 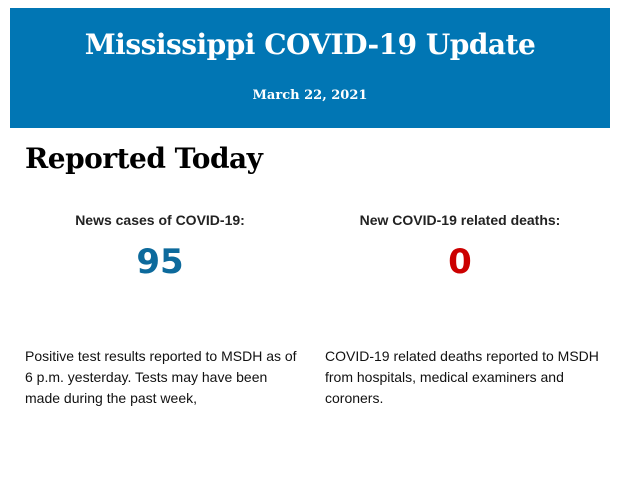 What do you see at coordinates (460, 262) in the screenshot?
I see `new-deaths-value: 0` at bounding box center [460, 262].